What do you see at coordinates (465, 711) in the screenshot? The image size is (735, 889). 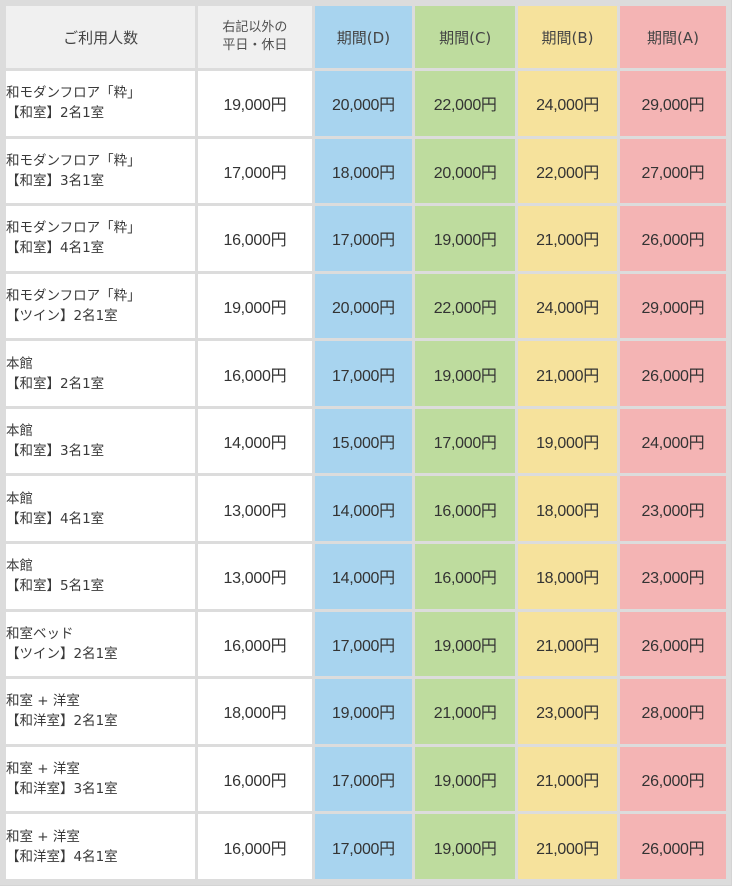 I see `price-period-c: 21,000円` at bounding box center [465, 711].